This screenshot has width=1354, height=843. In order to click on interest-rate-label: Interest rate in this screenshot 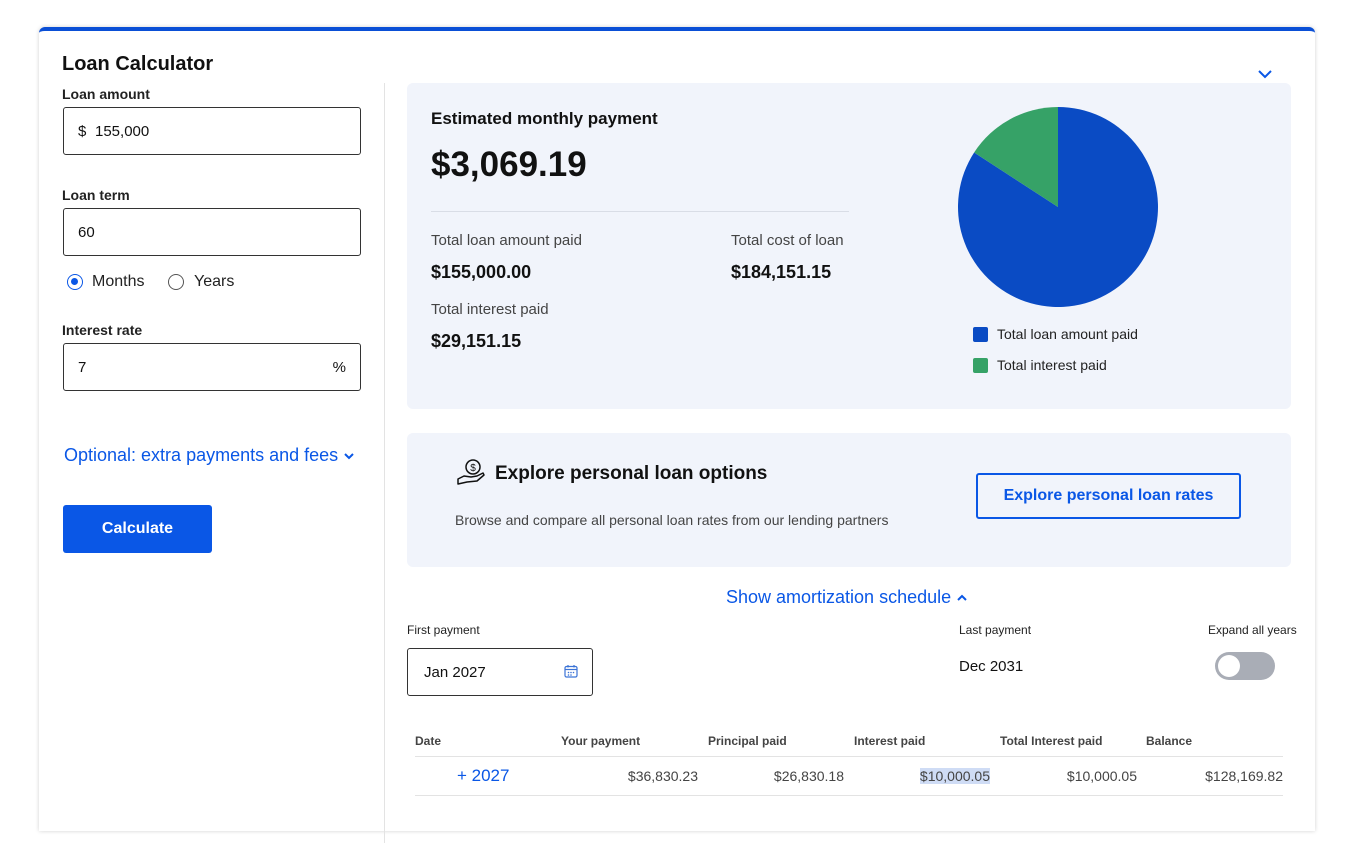, I will do `click(102, 330)`.